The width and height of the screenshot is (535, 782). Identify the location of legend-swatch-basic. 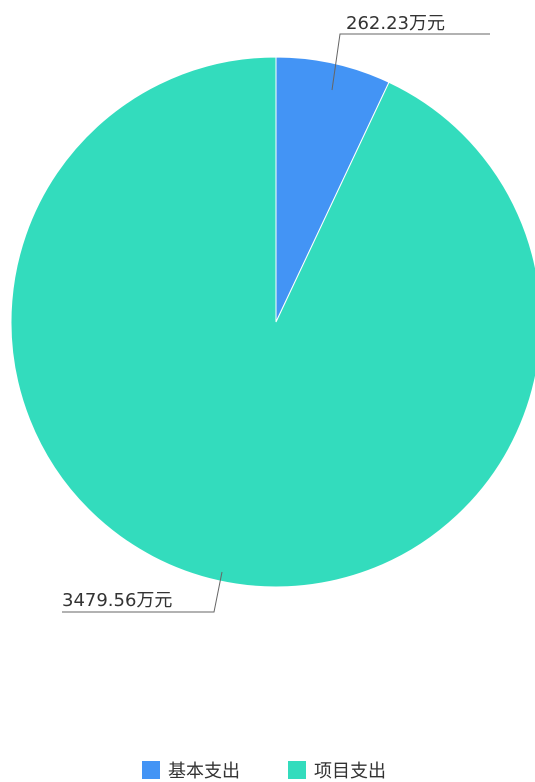
(151, 770).